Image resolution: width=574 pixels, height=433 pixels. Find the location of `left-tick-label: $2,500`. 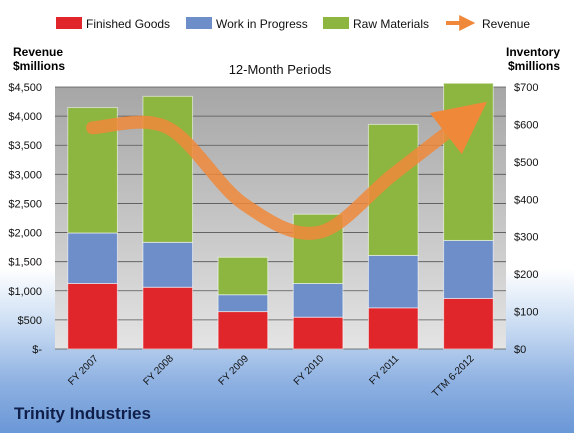

left-tick-label: $2,500 is located at coordinates (25, 204).